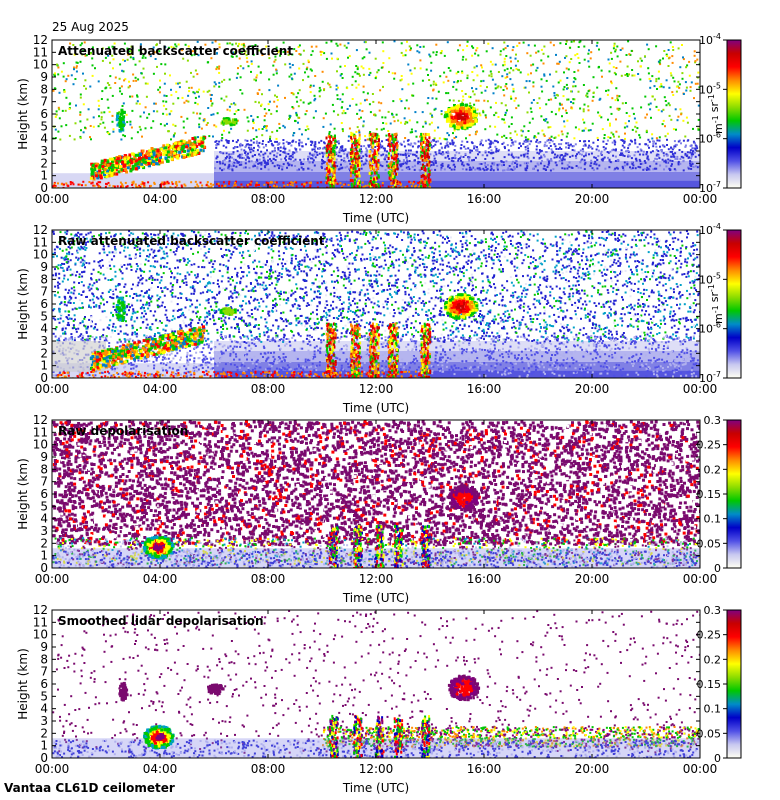 This screenshot has width=780, height=800. Describe the element at coordinates (191, 241) in the screenshot. I see `panel-title: Raw attenuated backscatter coefficient` at that location.